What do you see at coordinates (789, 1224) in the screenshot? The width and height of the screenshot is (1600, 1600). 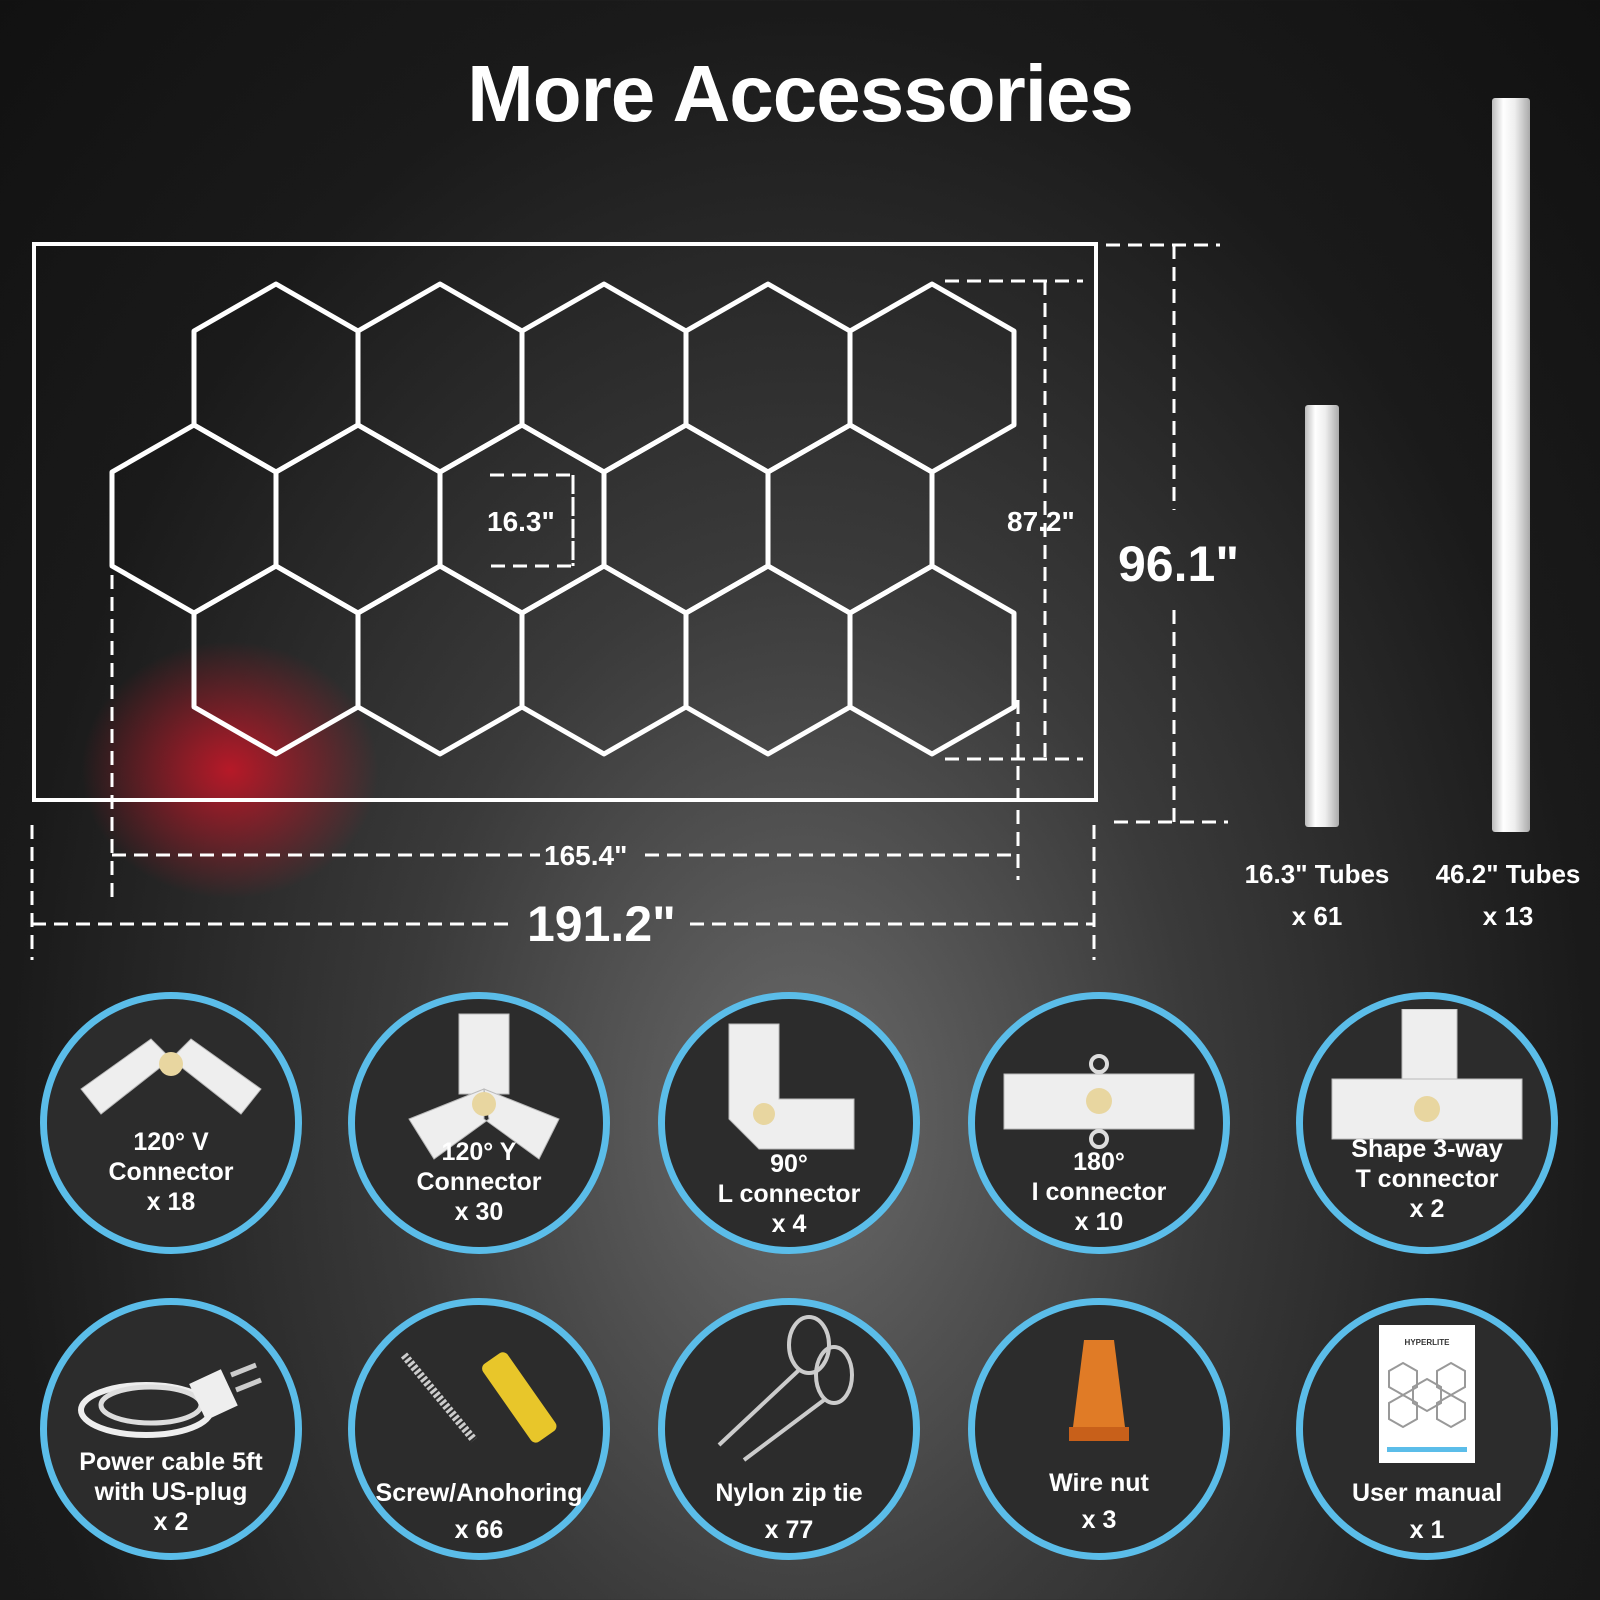 I see `accessory-qty: x 4` at bounding box center [789, 1224].